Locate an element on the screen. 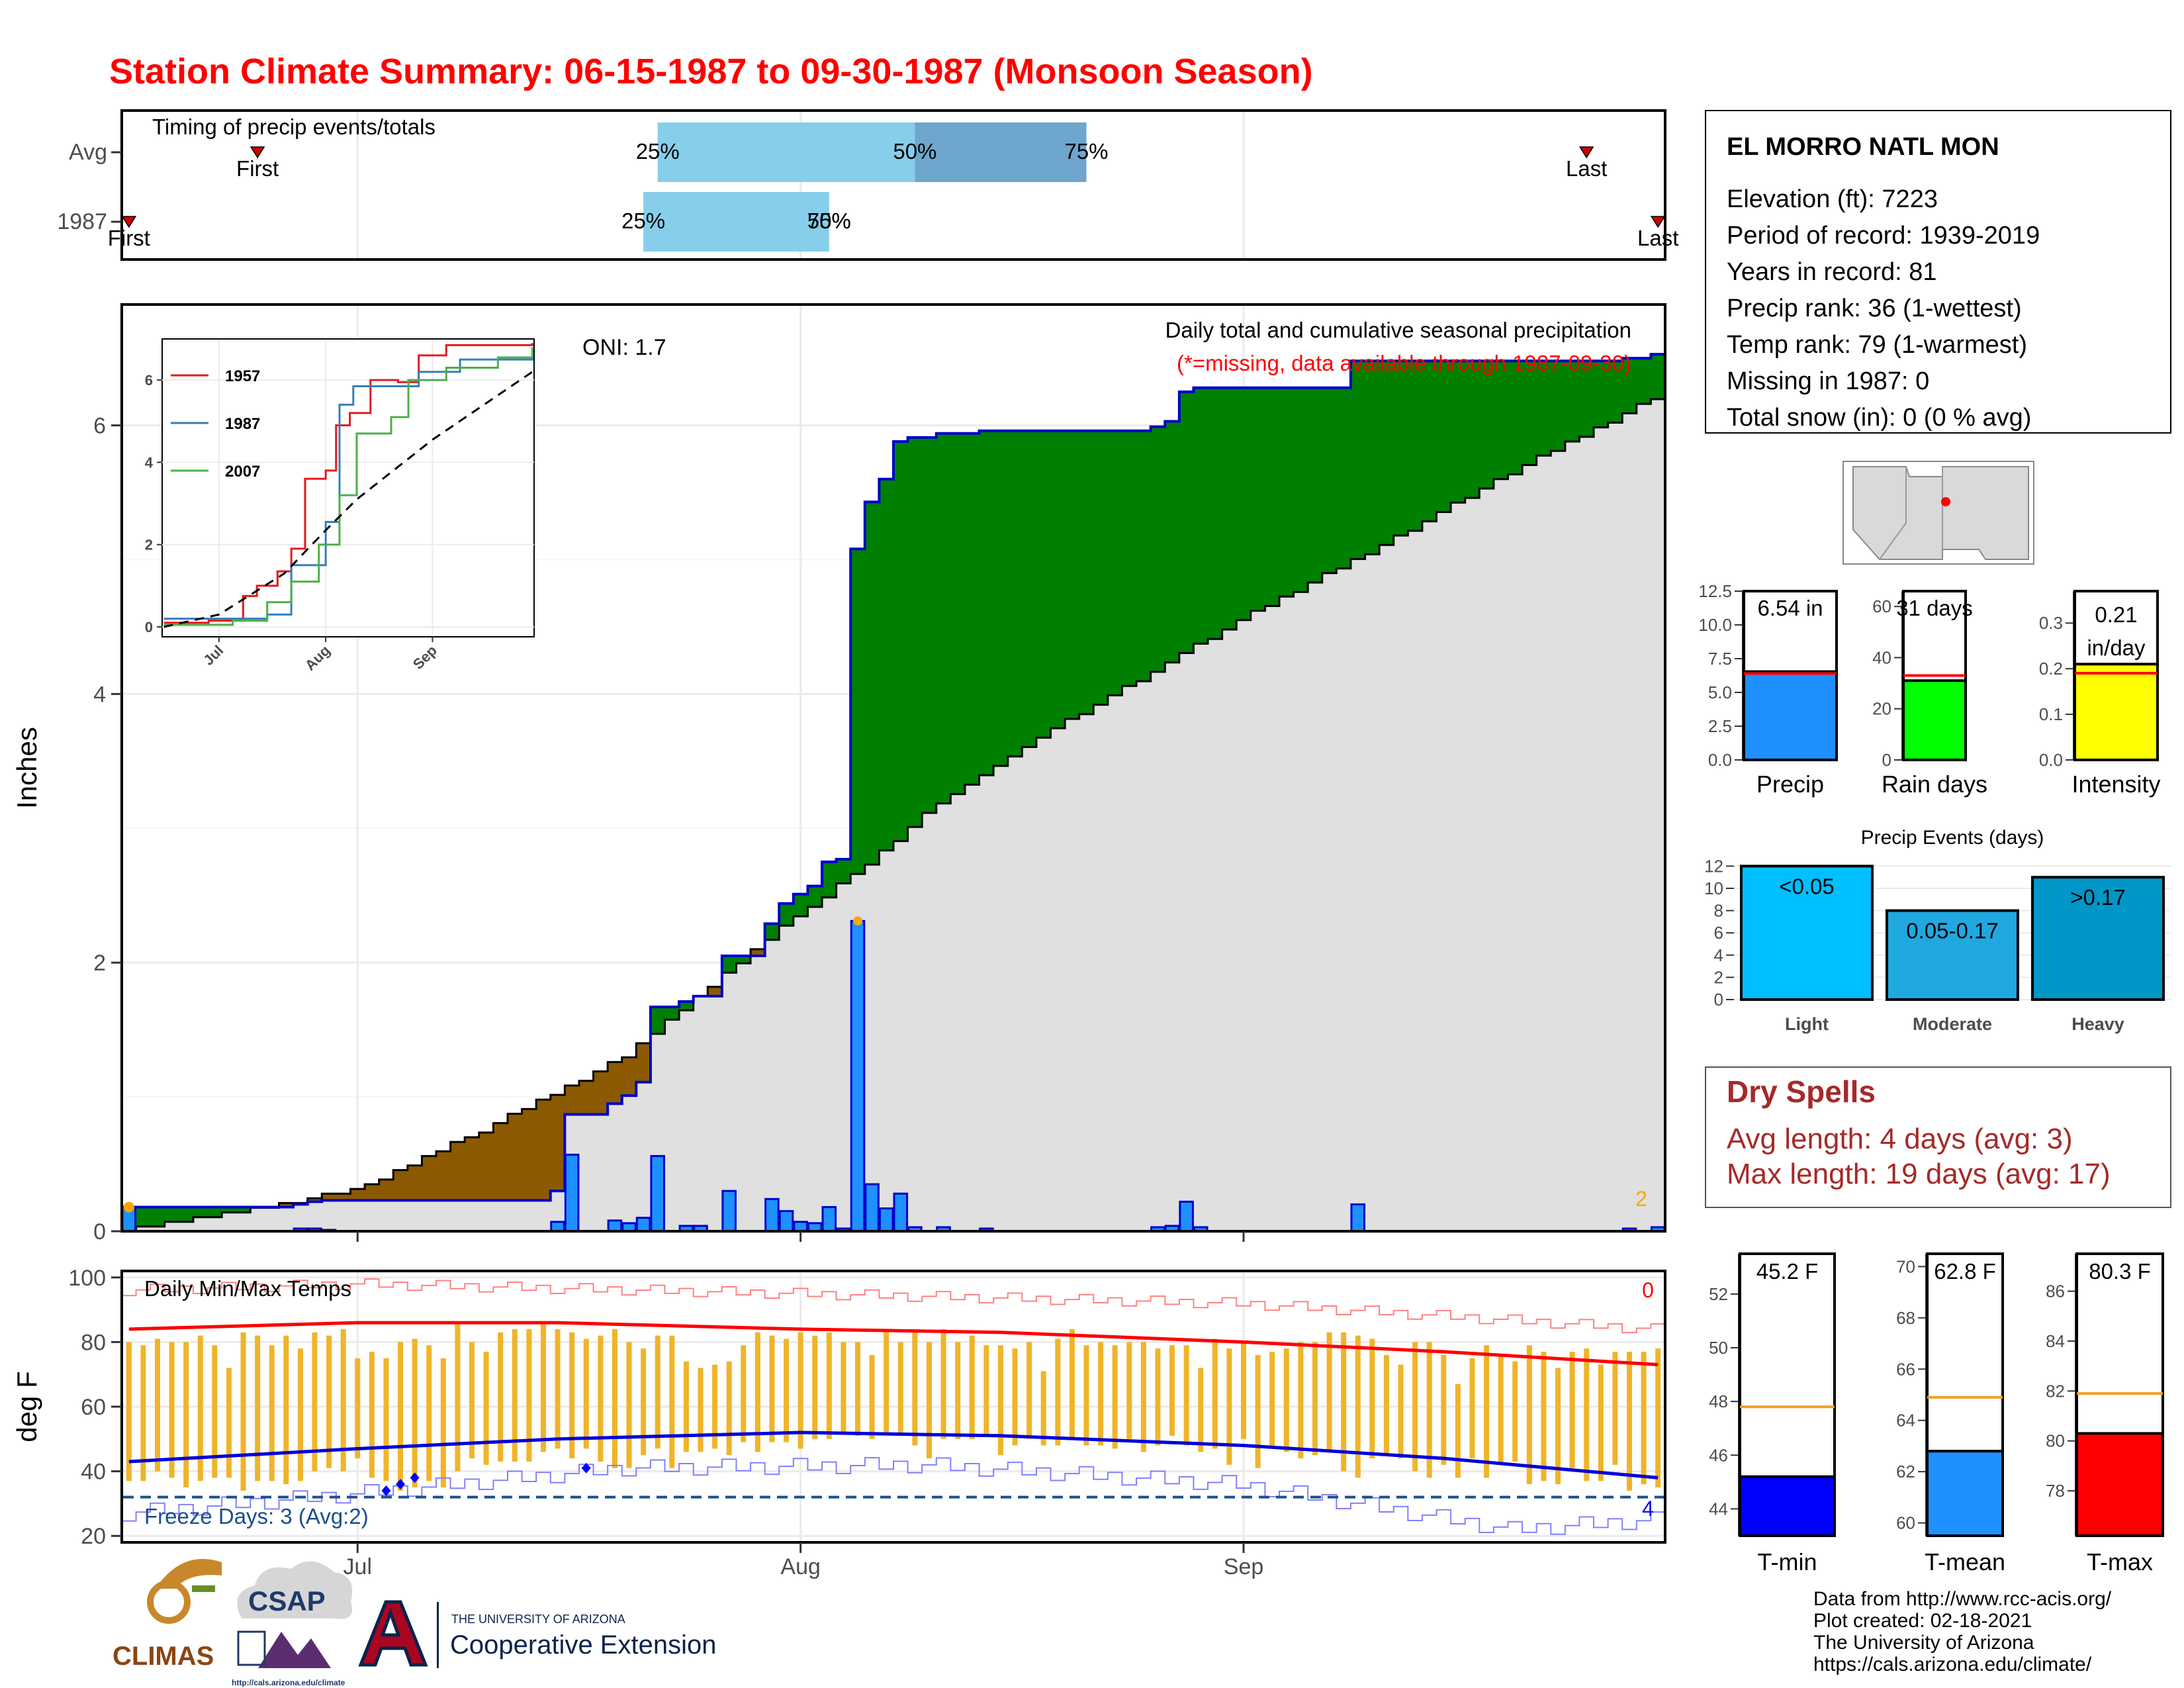 This screenshot has width=2184, height=1688. temp-summary-y-tick-label: 78 is located at coordinates (2055, 1491).